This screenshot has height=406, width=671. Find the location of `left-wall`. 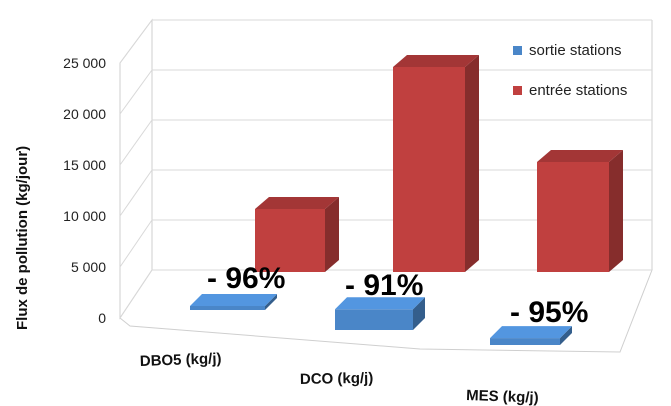

left-wall is located at coordinates (136, 169).